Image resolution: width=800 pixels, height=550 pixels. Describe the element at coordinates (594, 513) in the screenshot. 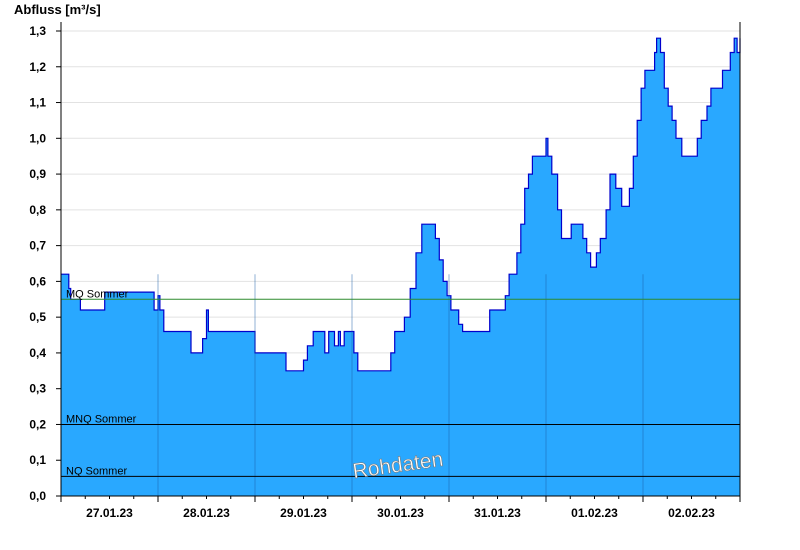

I see `x-tick-label: 01.02.23` at that location.